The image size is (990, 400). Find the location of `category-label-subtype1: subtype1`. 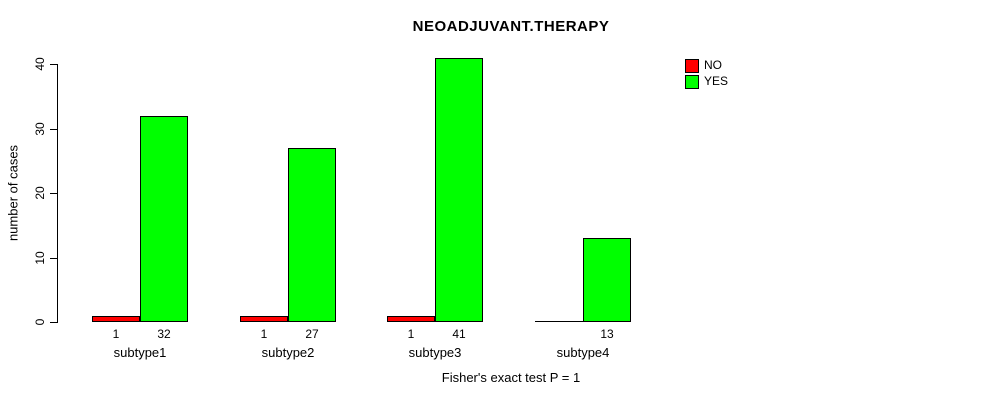

category-label-subtype1: subtype1 is located at coordinates (140, 352).